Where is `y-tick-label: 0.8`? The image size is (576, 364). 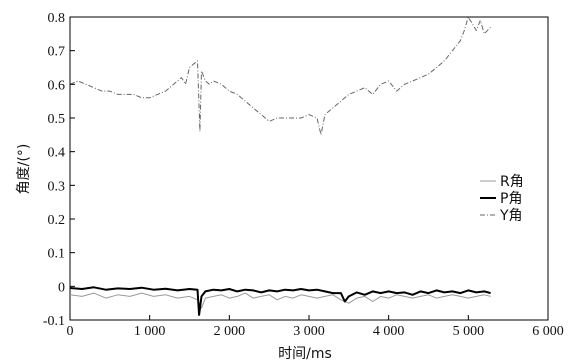 y-tick-label: 0.8 is located at coordinates (57, 18).